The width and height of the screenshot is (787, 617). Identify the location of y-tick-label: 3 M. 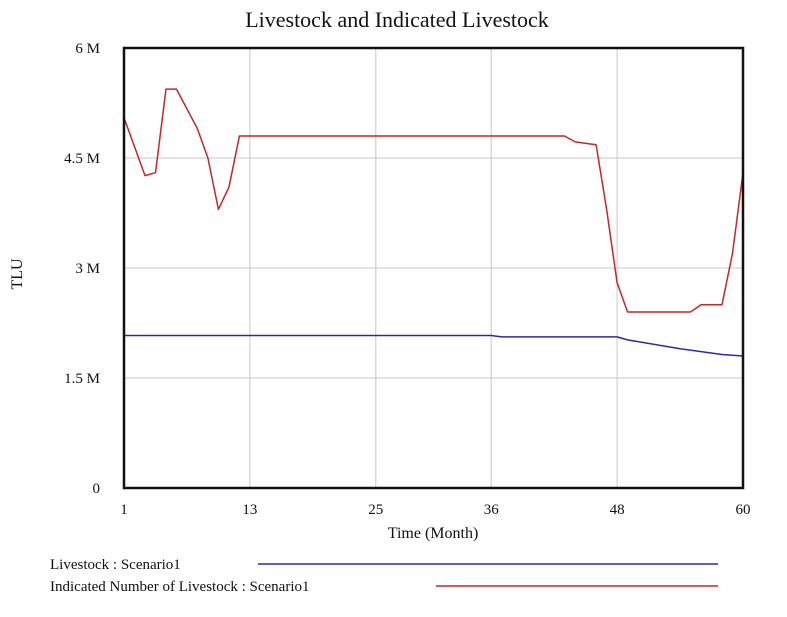
(87, 269).